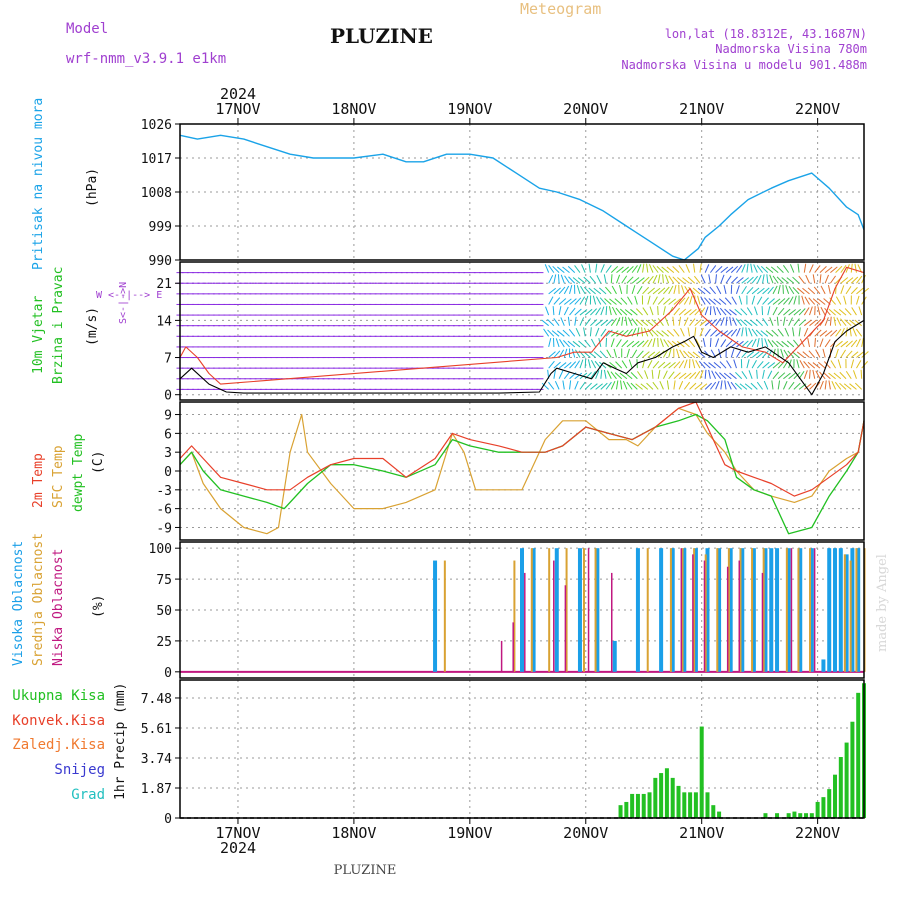  I want to click on top-day-label: 21NOV, so click(701, 109).